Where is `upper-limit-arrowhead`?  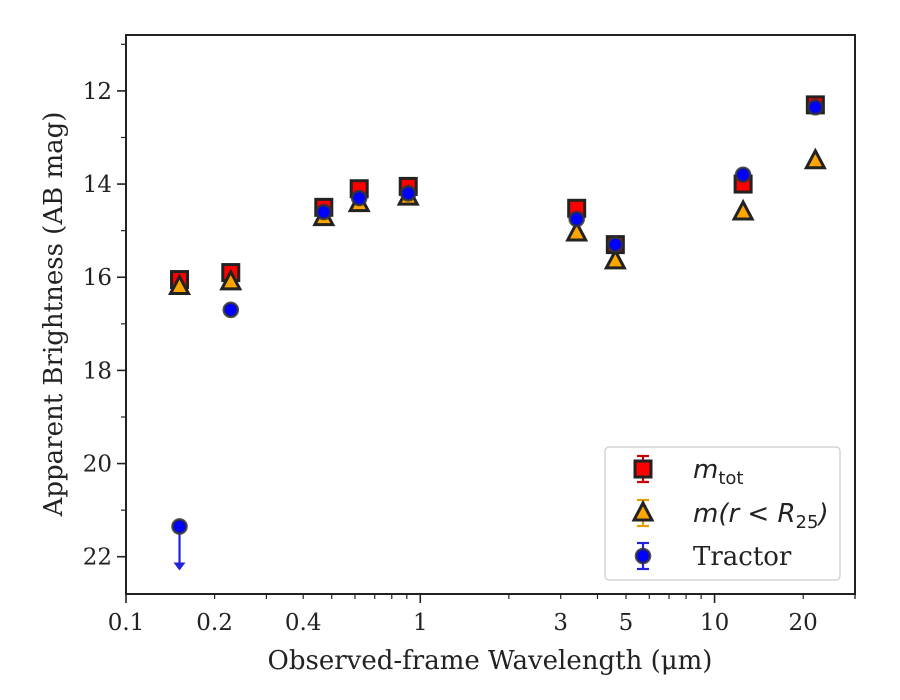 upper-limit-arrowhead is located at coordinates (179, 566).